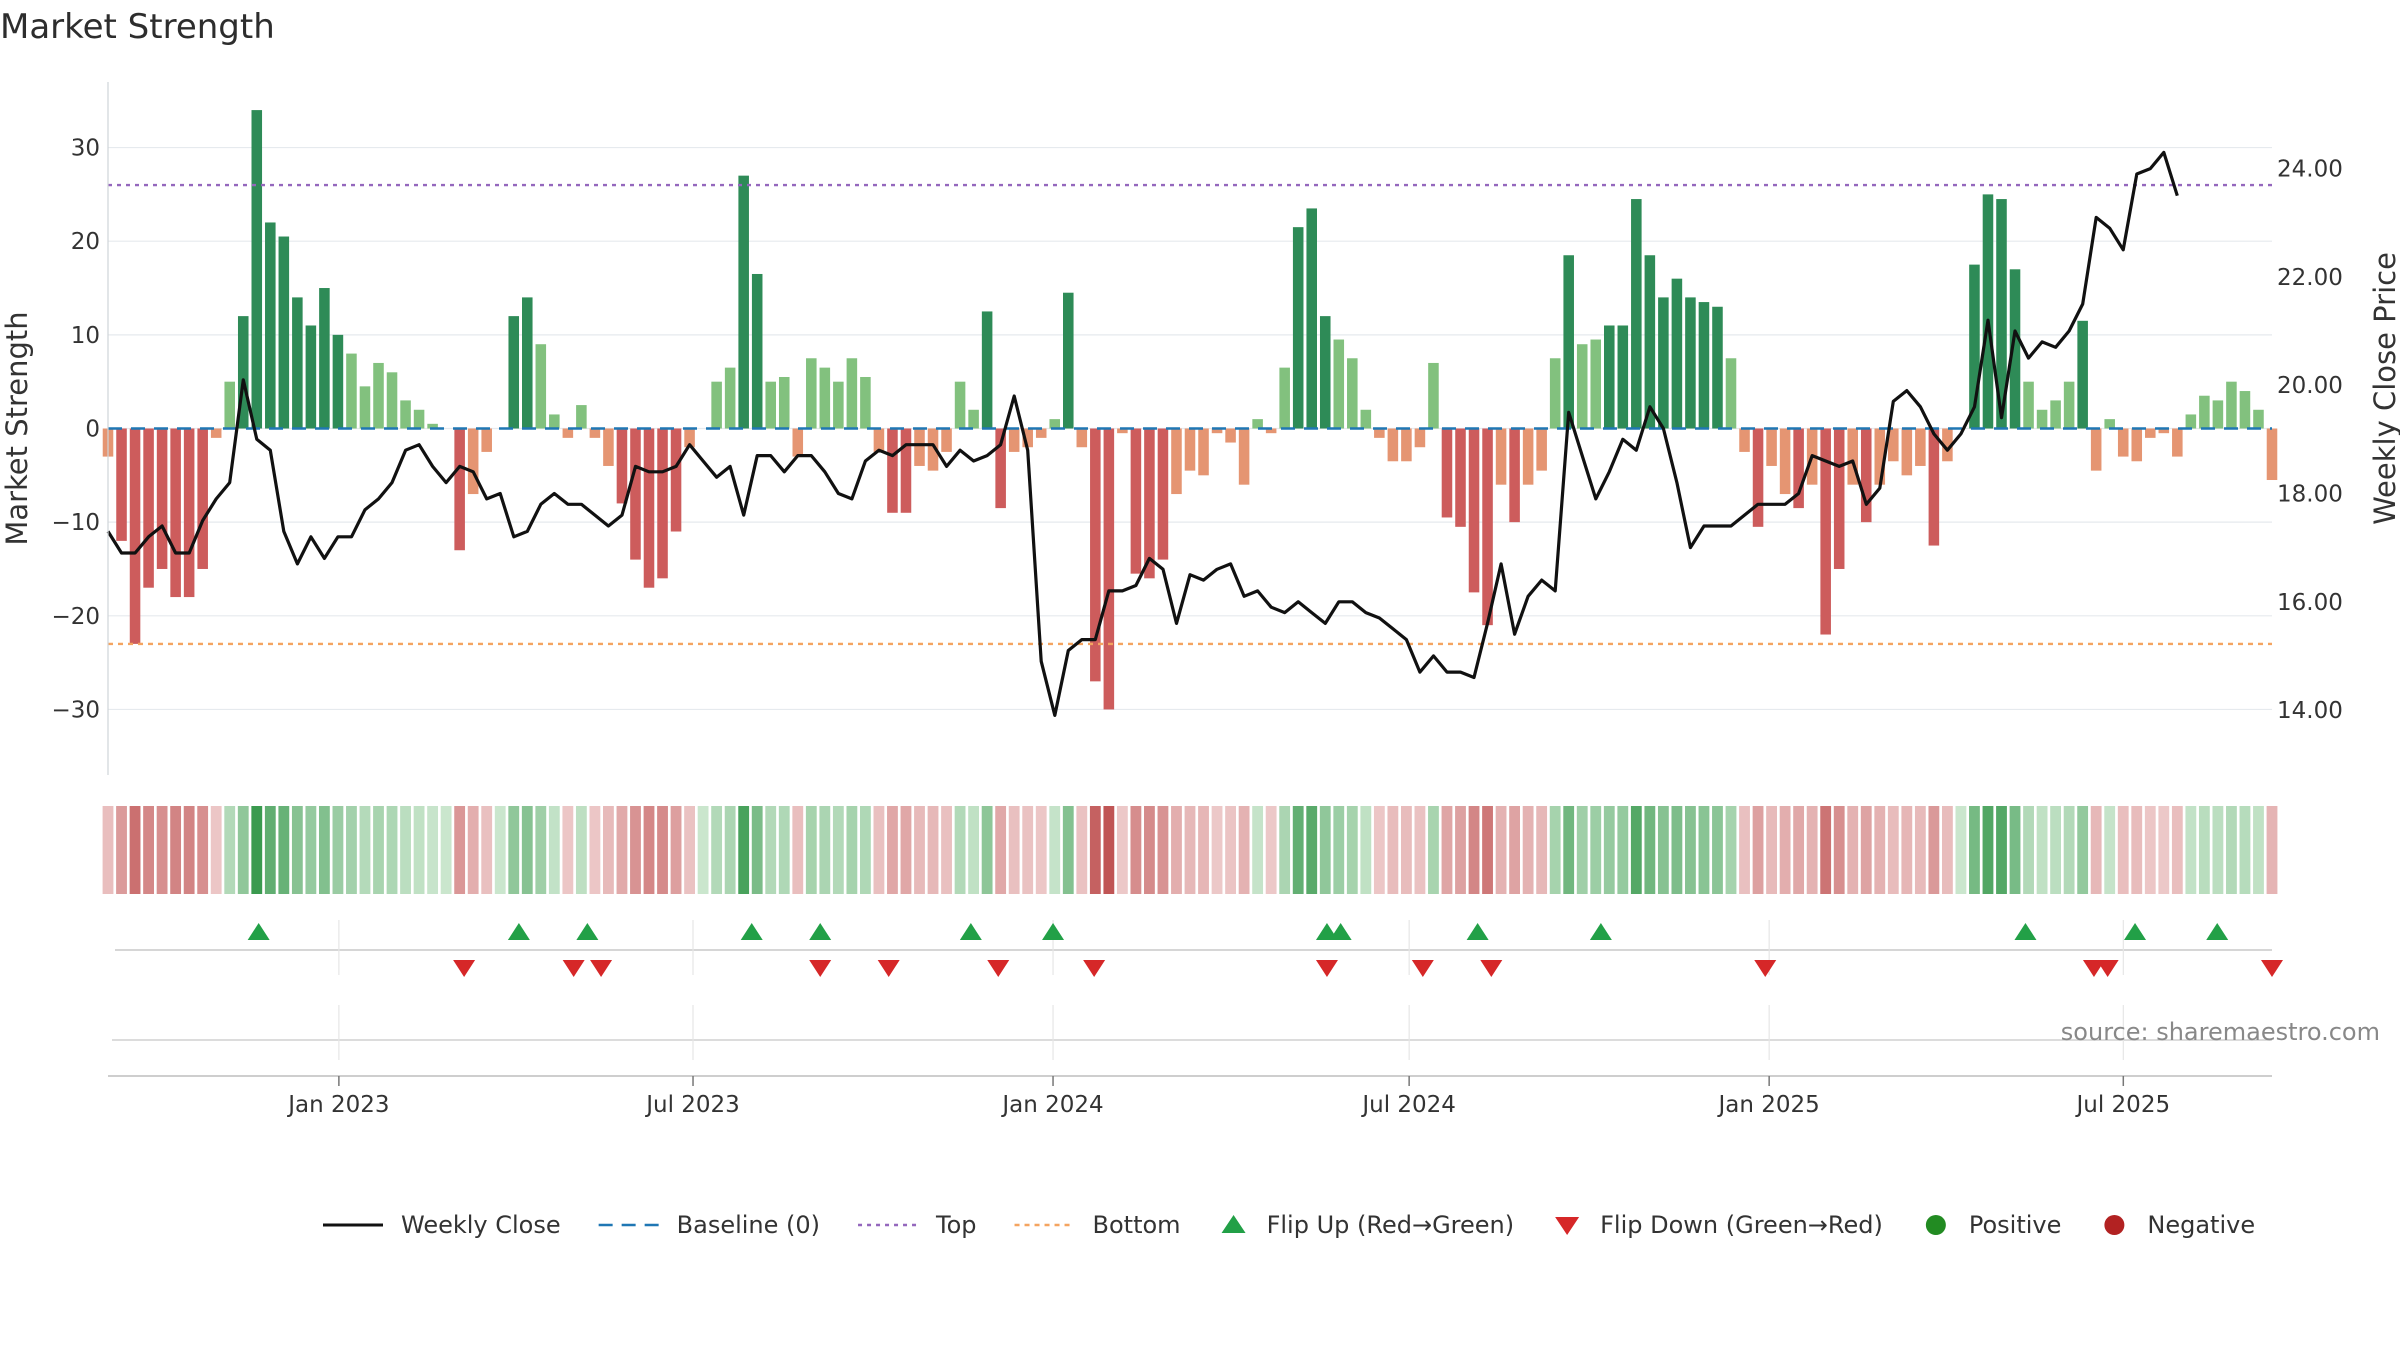 The width and height of the screenshot is (2400, 1350). I want to click on legend-label: Flip Down (Green→Red), so click(1741, 1225).